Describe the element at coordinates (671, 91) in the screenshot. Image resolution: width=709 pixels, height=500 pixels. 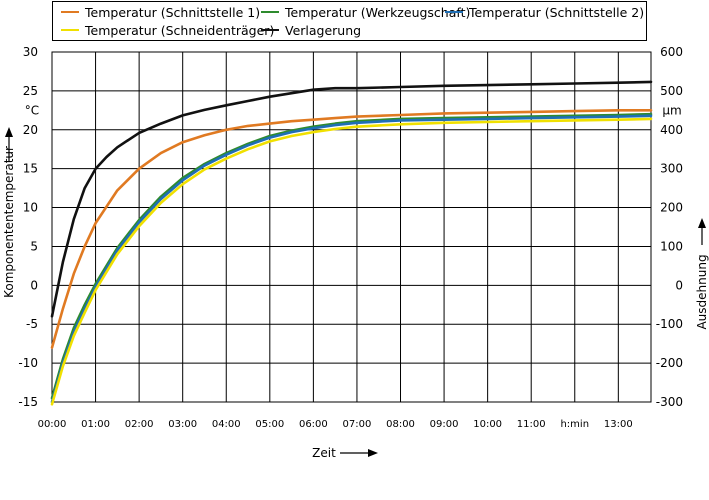
I see `y-right-tick-label: 500` at that location.